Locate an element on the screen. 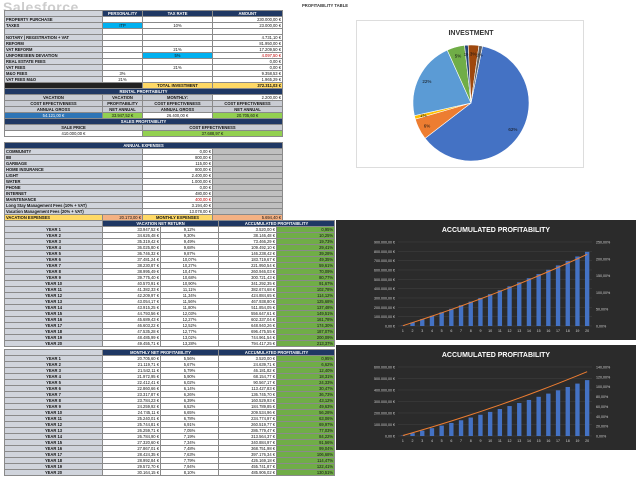 The width and height of the screenshot is (640, 480). pie-data-label: 3% is located at coordinates (473, 54).